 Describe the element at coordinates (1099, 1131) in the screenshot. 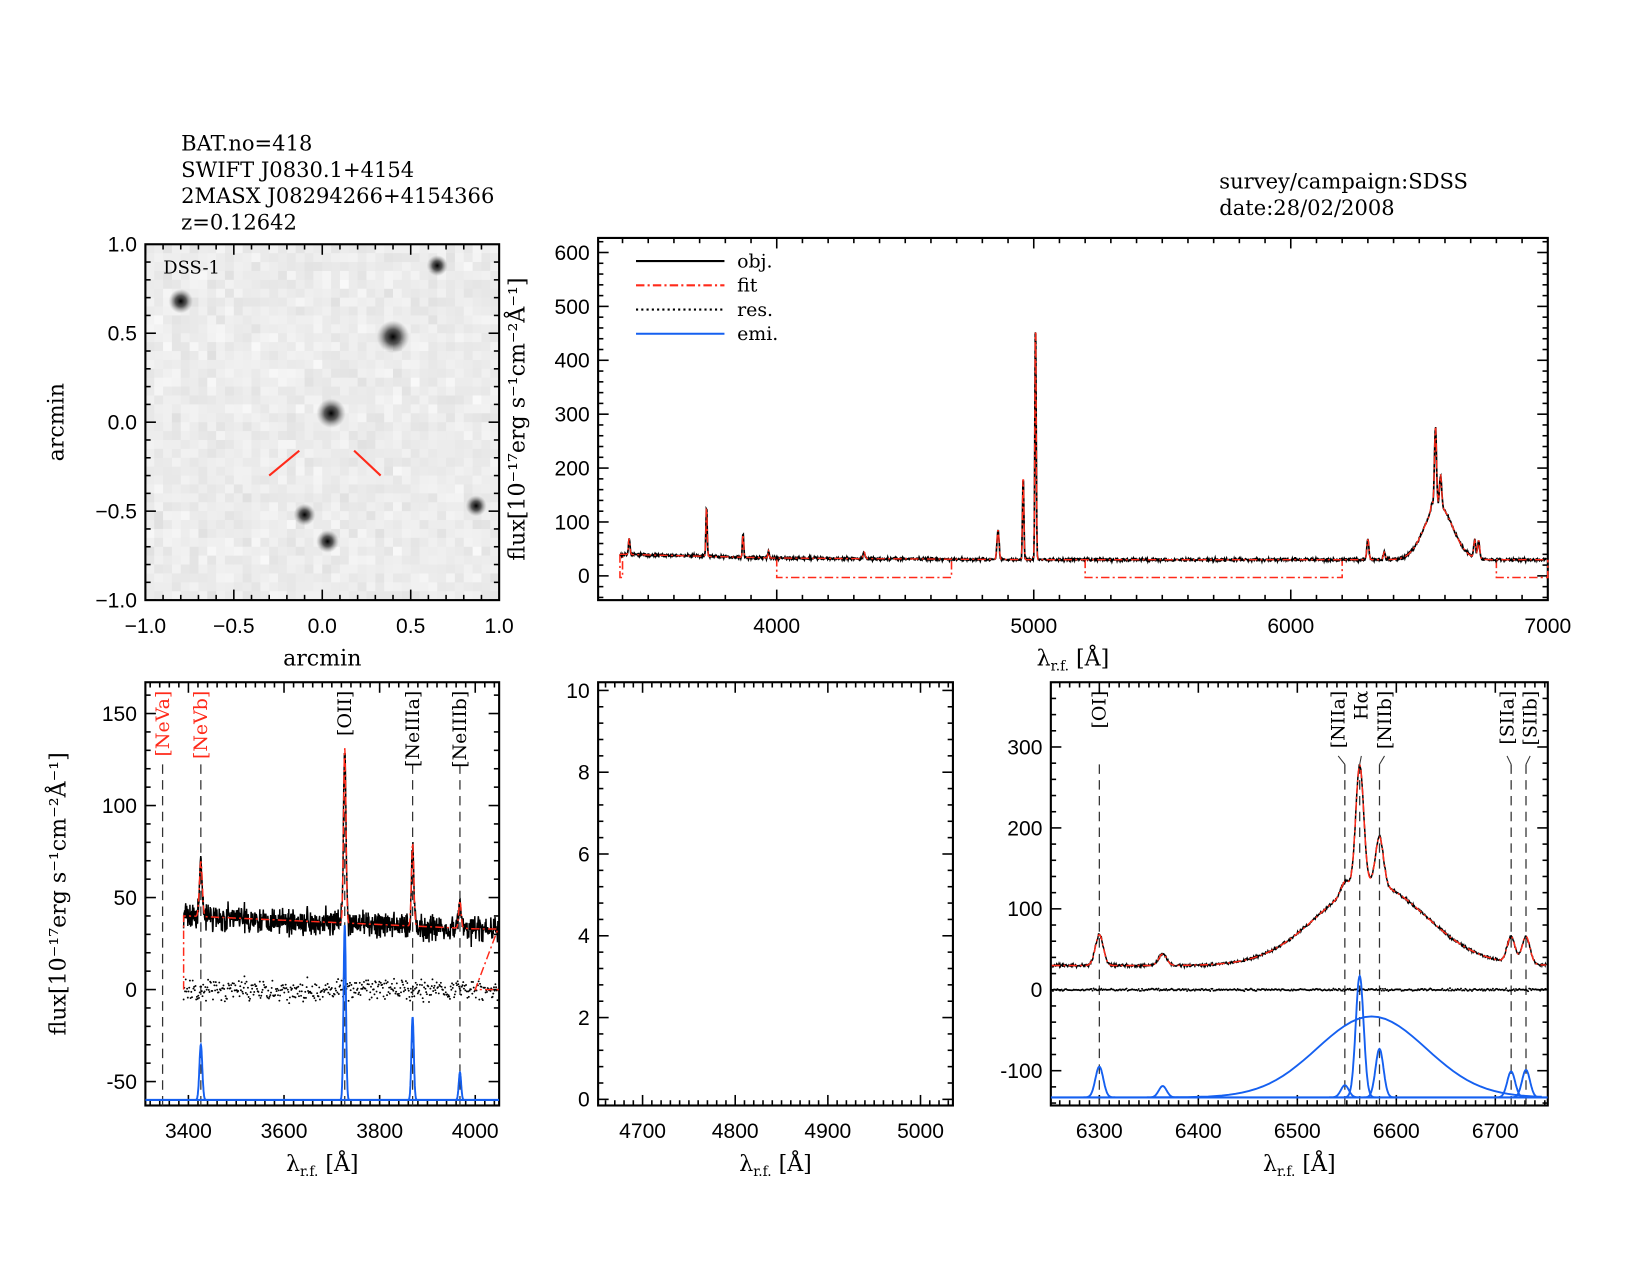

I see `x-tick-label: 6300` at that location.